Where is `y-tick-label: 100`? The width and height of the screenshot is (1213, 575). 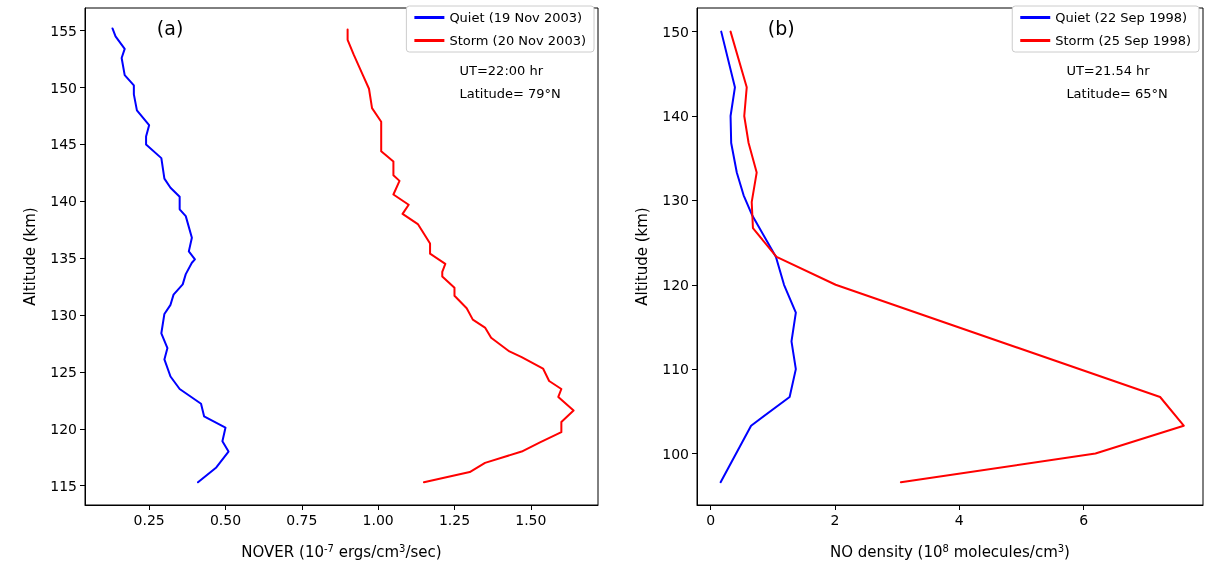 y-tick-label: 100 is located at coordinates (675, 453).